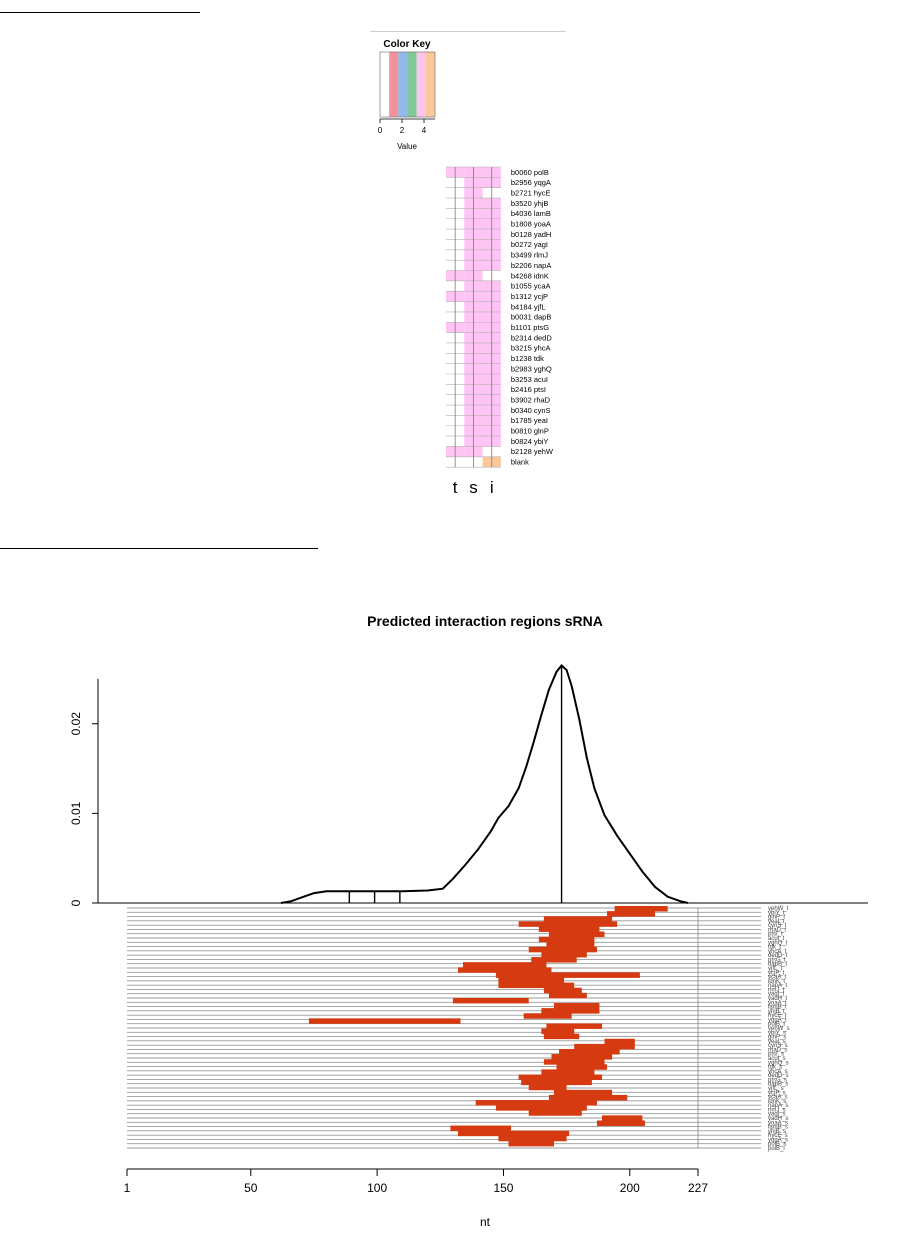  Describe the element at coordinates (402, 130) in the screenshot. I see `color-key-tick-label: 2` at that location.